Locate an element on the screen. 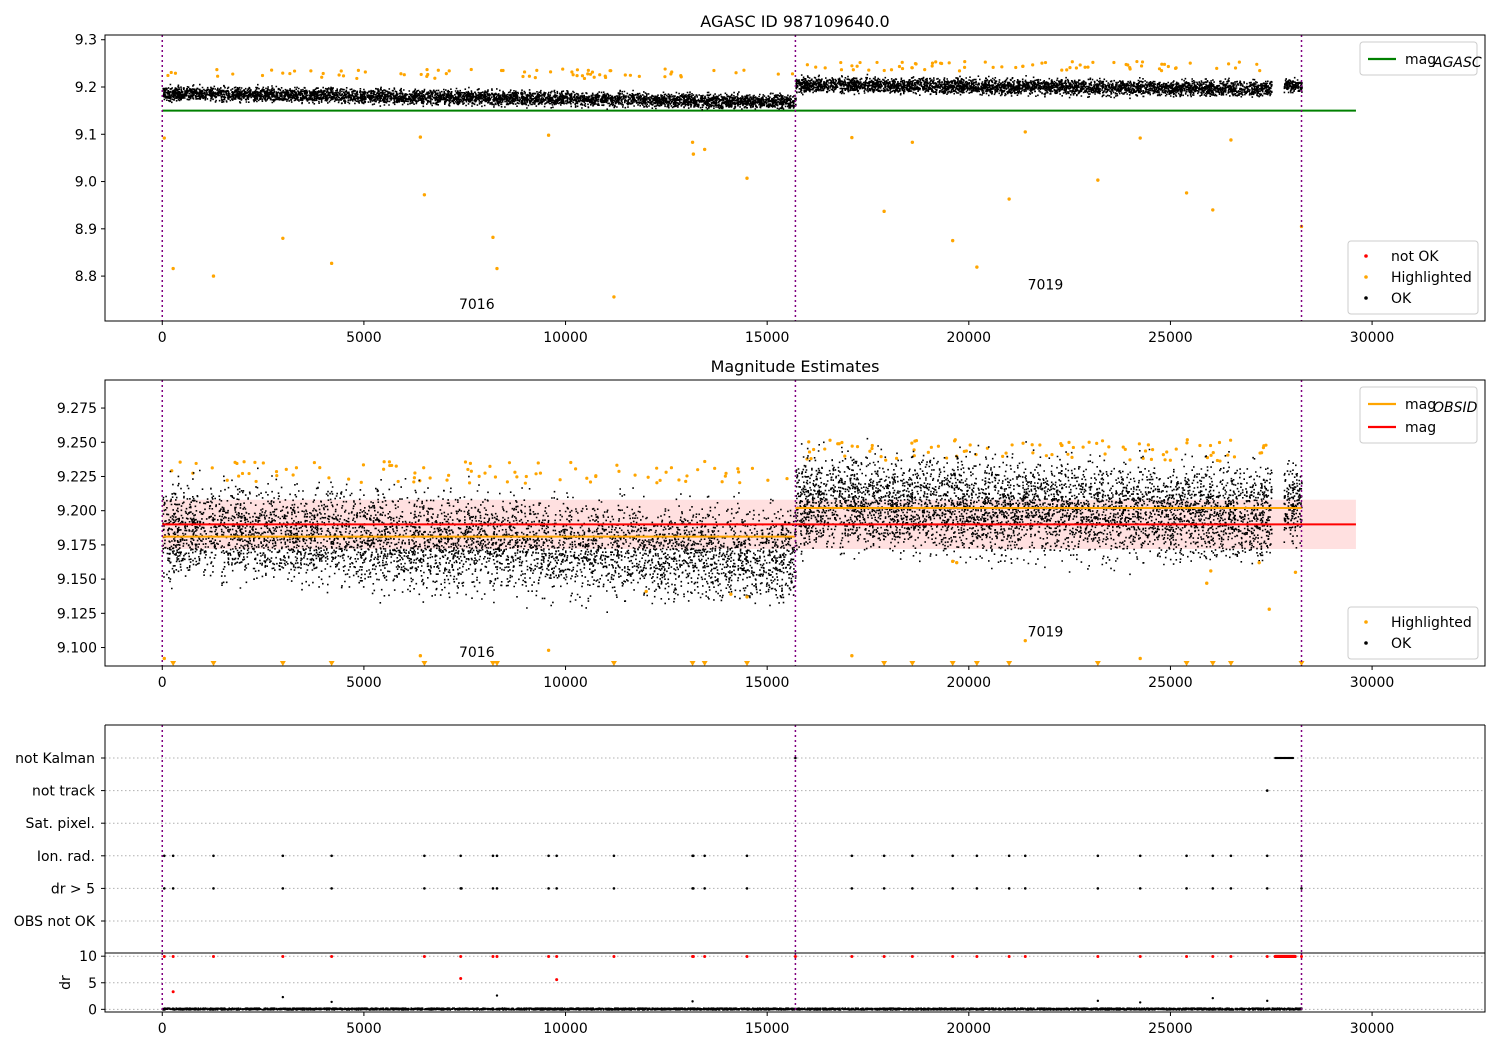 The height and width of the screenshot is (1050, 1500). dr-ok-points is located at coordinates (732, 1009).